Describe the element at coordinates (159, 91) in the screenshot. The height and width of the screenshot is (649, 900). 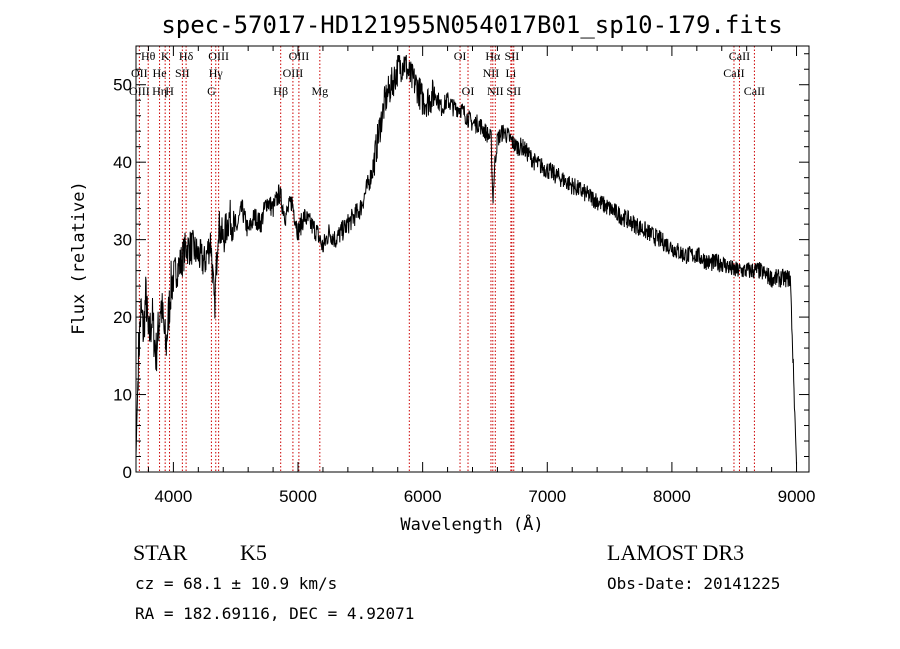
I see `line-label-4: Hη` at that location.